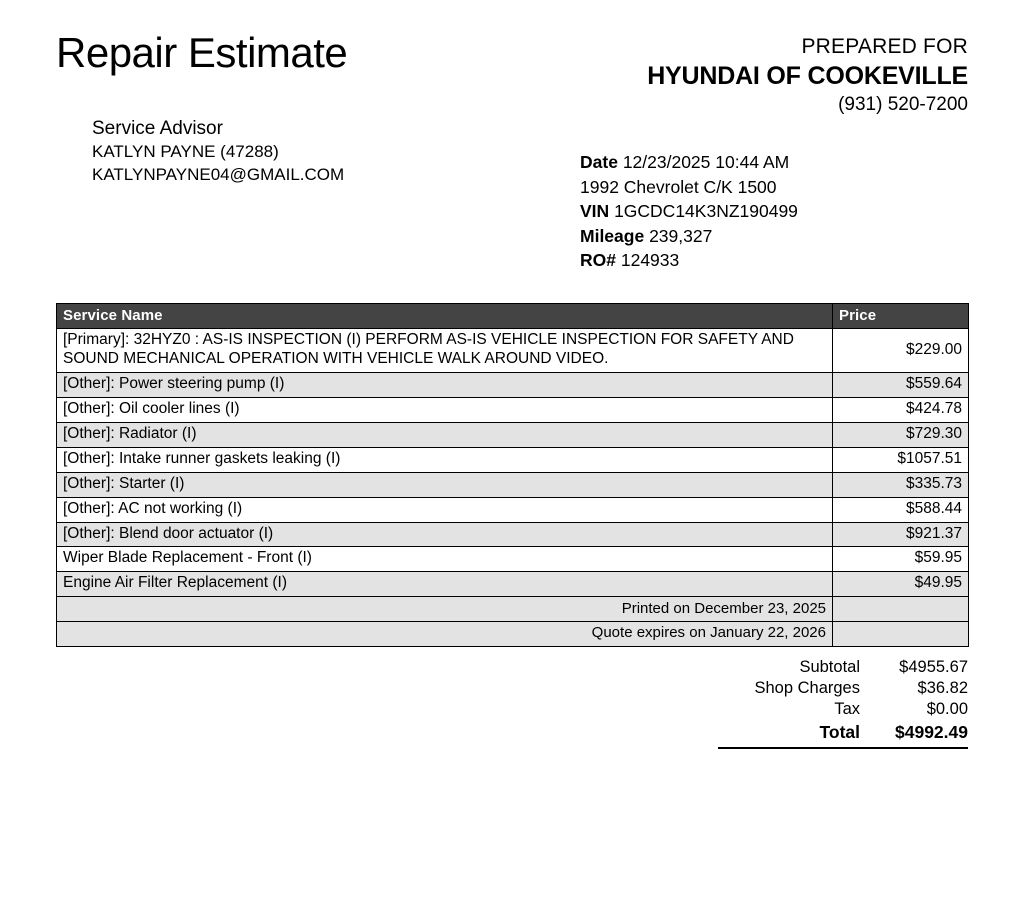 Image resolution: width=1024 pixels, height=919 pixels. I want to click on shop-charges-label: Shop Charges, so click(807, 688).